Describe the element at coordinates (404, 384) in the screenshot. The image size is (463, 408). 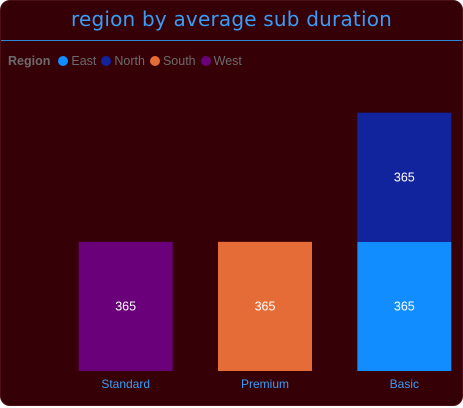
I see `x-tick-label-basic: Basic` at that location.